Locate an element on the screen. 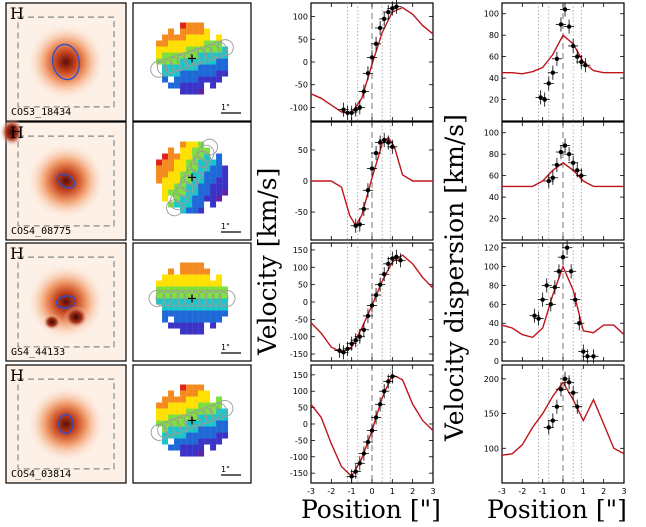 This screenshot has height=527, width=646. scale-label: 1" is located at coordinates (225, 347).